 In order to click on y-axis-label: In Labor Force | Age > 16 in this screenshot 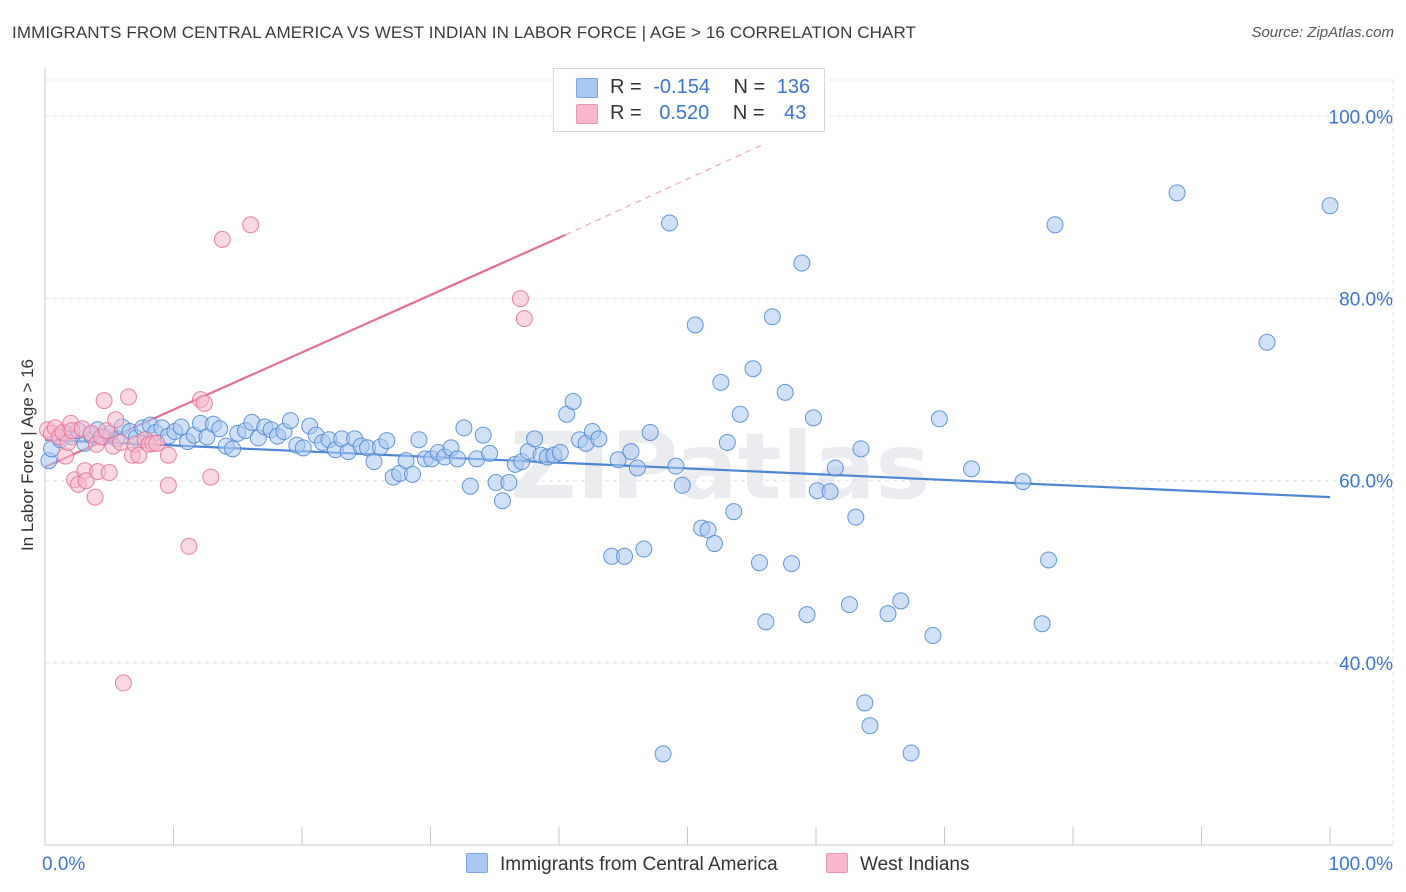, I will do `click(27, 455)`.